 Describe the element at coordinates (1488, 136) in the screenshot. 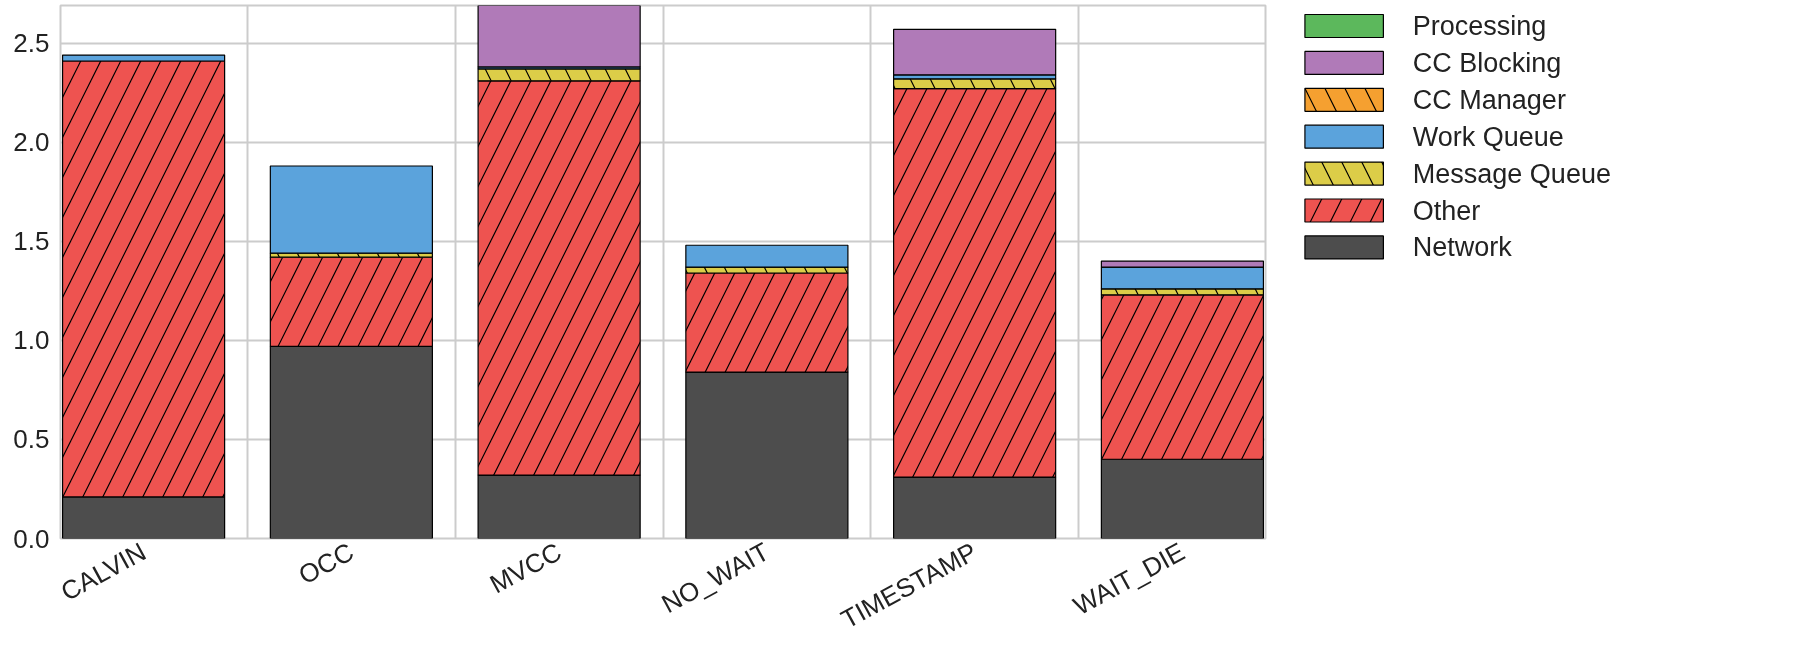

I see `legend-label: Work Queue` at that location.